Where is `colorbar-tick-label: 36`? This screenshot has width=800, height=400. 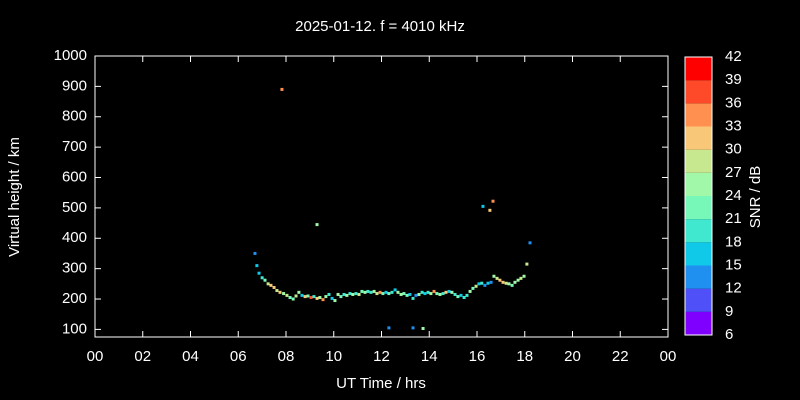
colorbar-tick-label: 36 is located at coordinates (733, 102).